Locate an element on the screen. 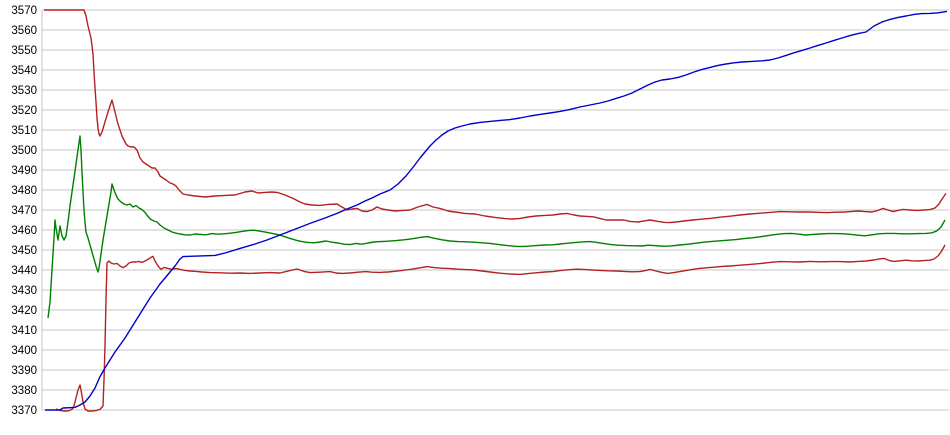 This screenshot has width=950, height=435. y-tick-label: 3380 is located at coordinates (24, 391).